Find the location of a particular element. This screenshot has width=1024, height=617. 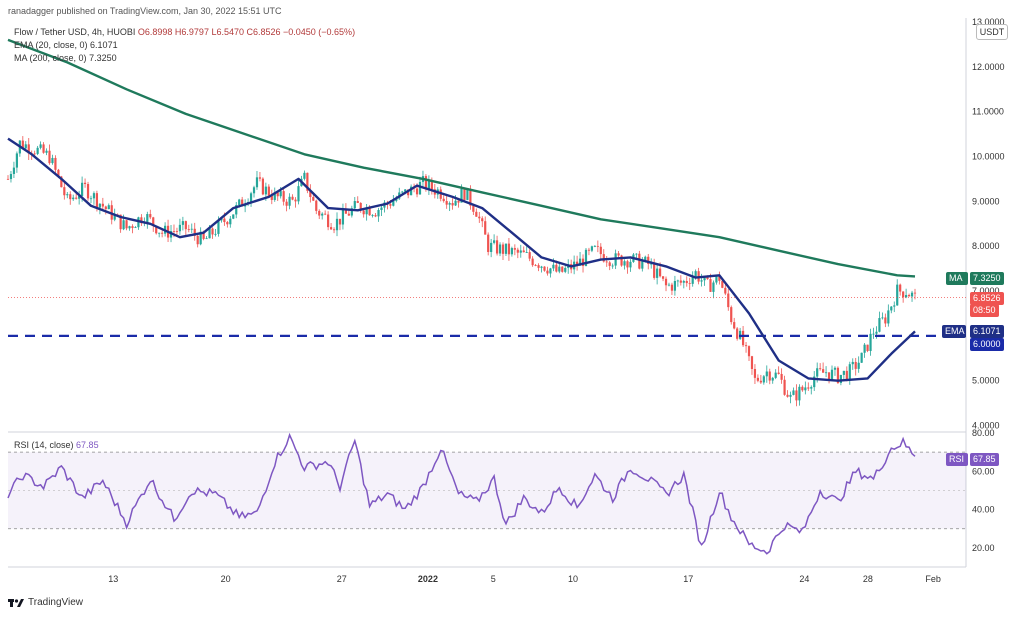

ma-badge-value: 7.3250 is located at coordinates (987, 278).